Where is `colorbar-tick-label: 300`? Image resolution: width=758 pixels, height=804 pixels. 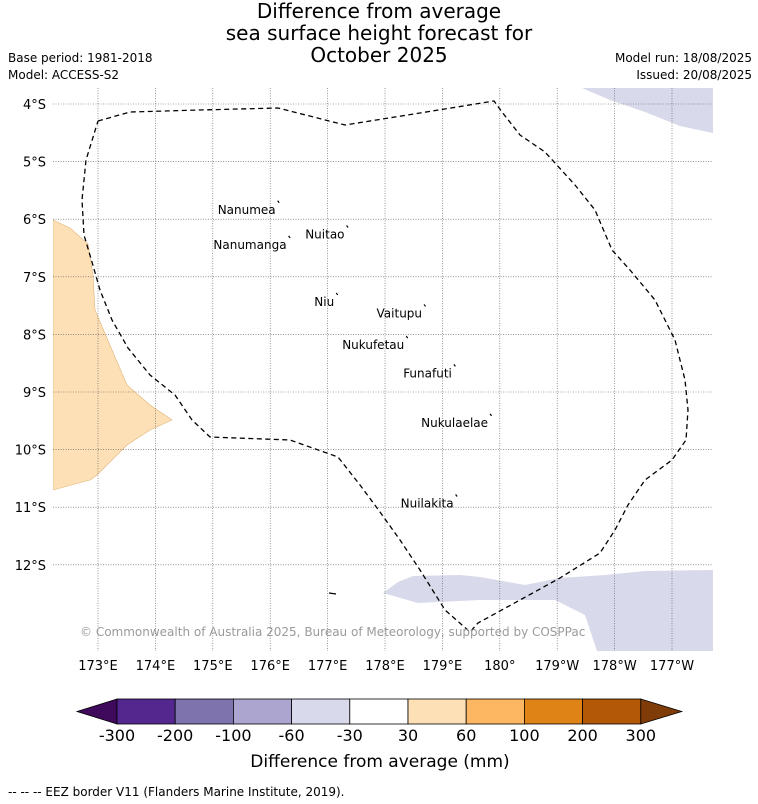 colorbar-tick-label: 300 is located at coordinates (641, 735).